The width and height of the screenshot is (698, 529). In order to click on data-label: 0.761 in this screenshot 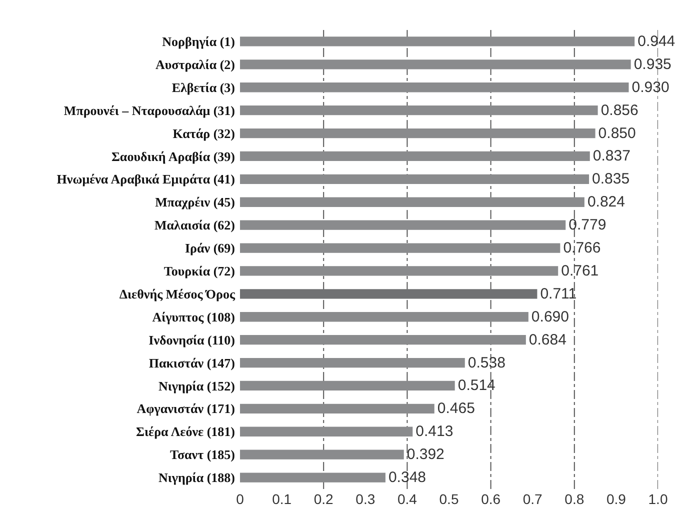, I will do `click(580, 271)`.